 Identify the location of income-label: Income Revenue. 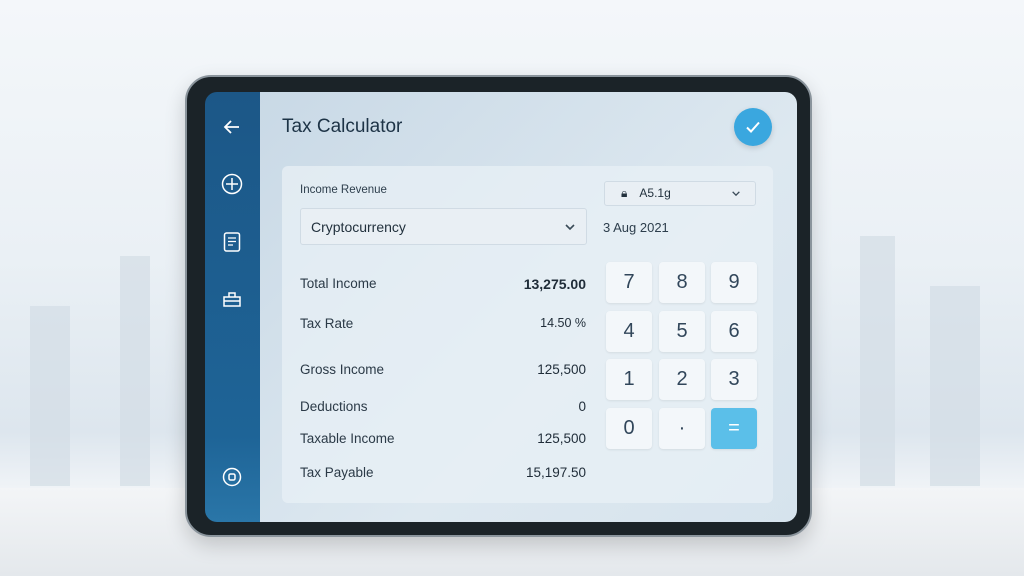
(343, 190).